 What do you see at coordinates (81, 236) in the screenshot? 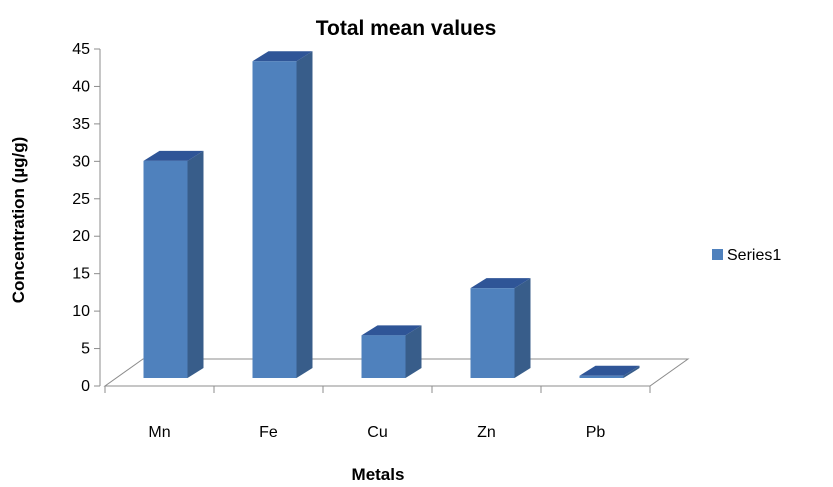
I see `y-tick-label: 20` at bounding box center [81, 236].